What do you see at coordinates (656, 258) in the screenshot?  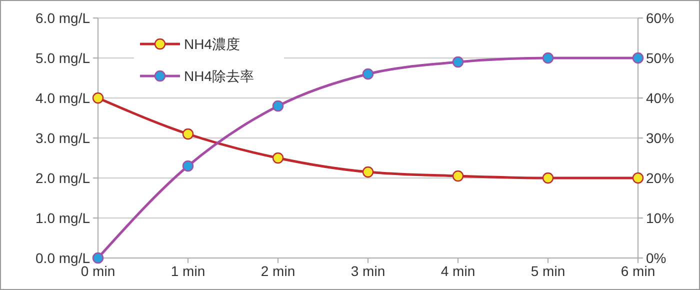 I see `y2-tick-label: 0%` at bounding box center [656, 258].